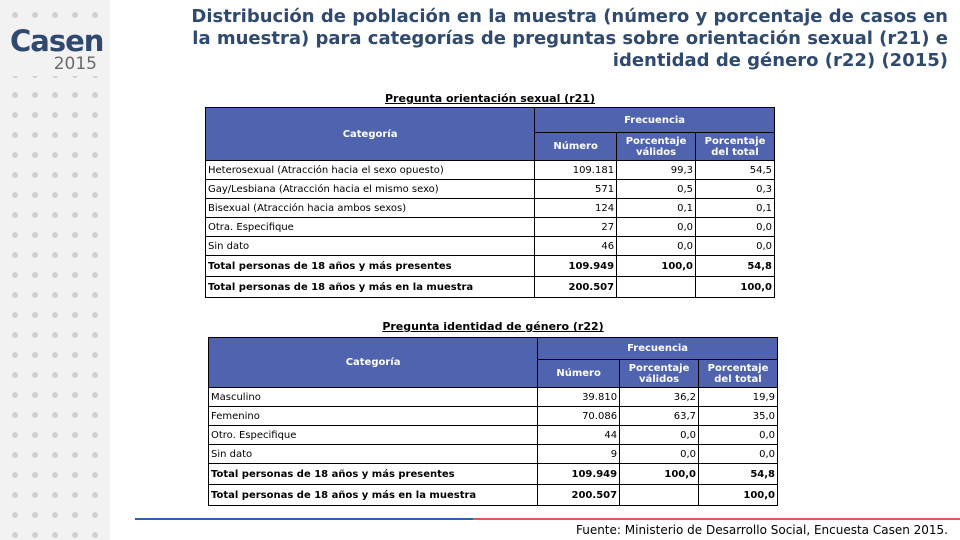 This screenshot has height=540, width=960. What do you see at coordinates (659, 416) in the screenshot?
I see `row-pct-validos: 63,7` at bounding box center [659, 416].